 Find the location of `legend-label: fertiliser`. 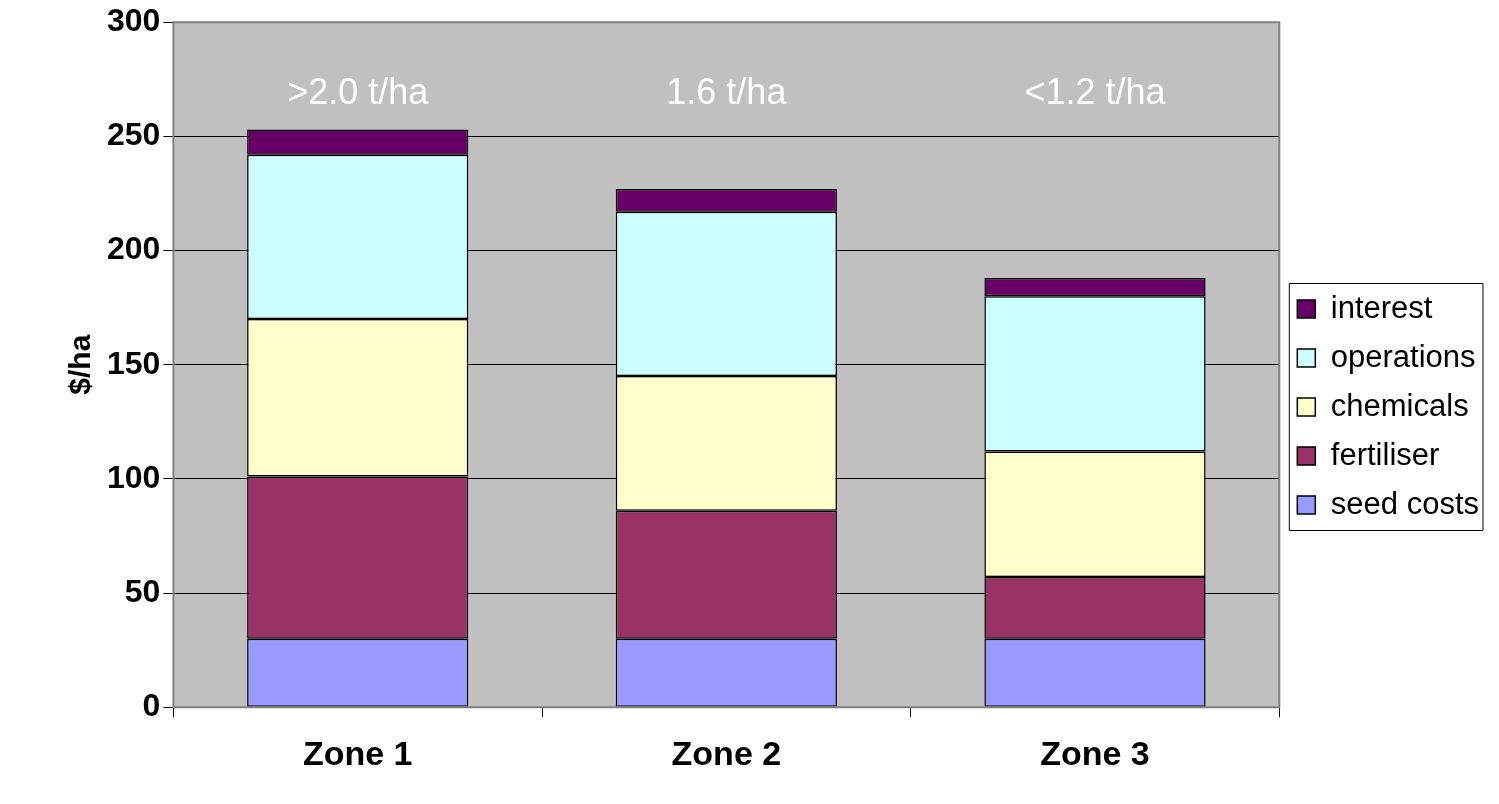

legend-label: fertiliser is located at coordinates (1385, 454).